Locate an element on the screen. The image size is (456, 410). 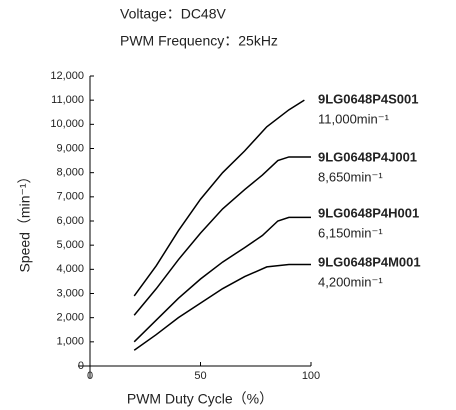
y-tick-label: 9,000 is located at coordinates (70, 148).